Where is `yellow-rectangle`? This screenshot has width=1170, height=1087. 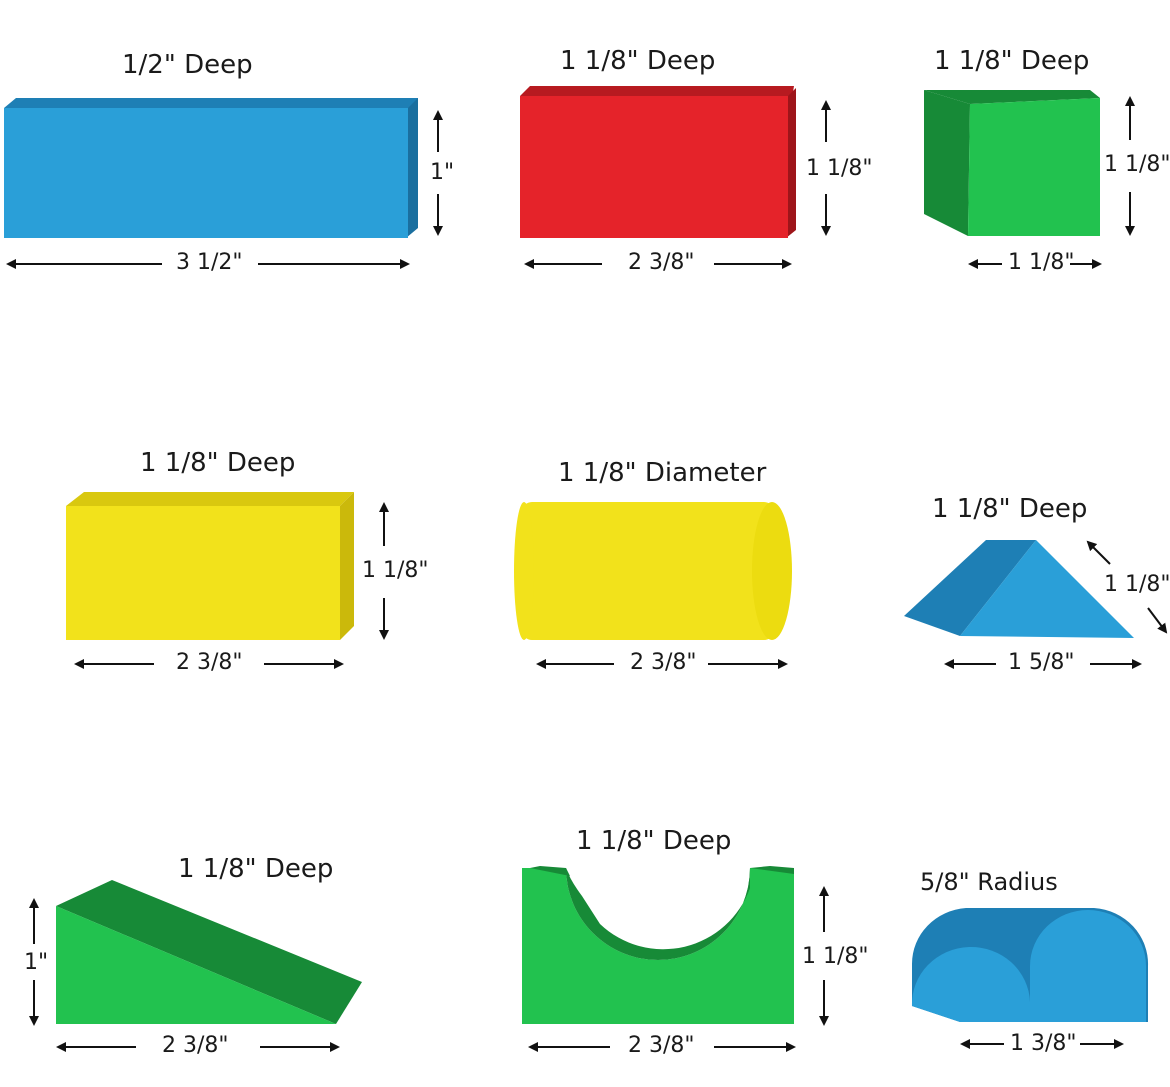 yellow-rectangle is located at coordinates (210, 566).